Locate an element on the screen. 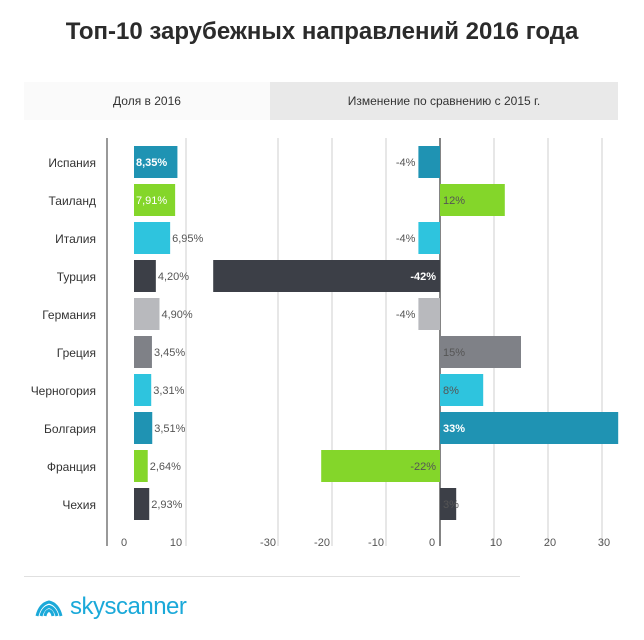 The image size is (644, 640). category-label: Турция is located at coordinates (76, 277).